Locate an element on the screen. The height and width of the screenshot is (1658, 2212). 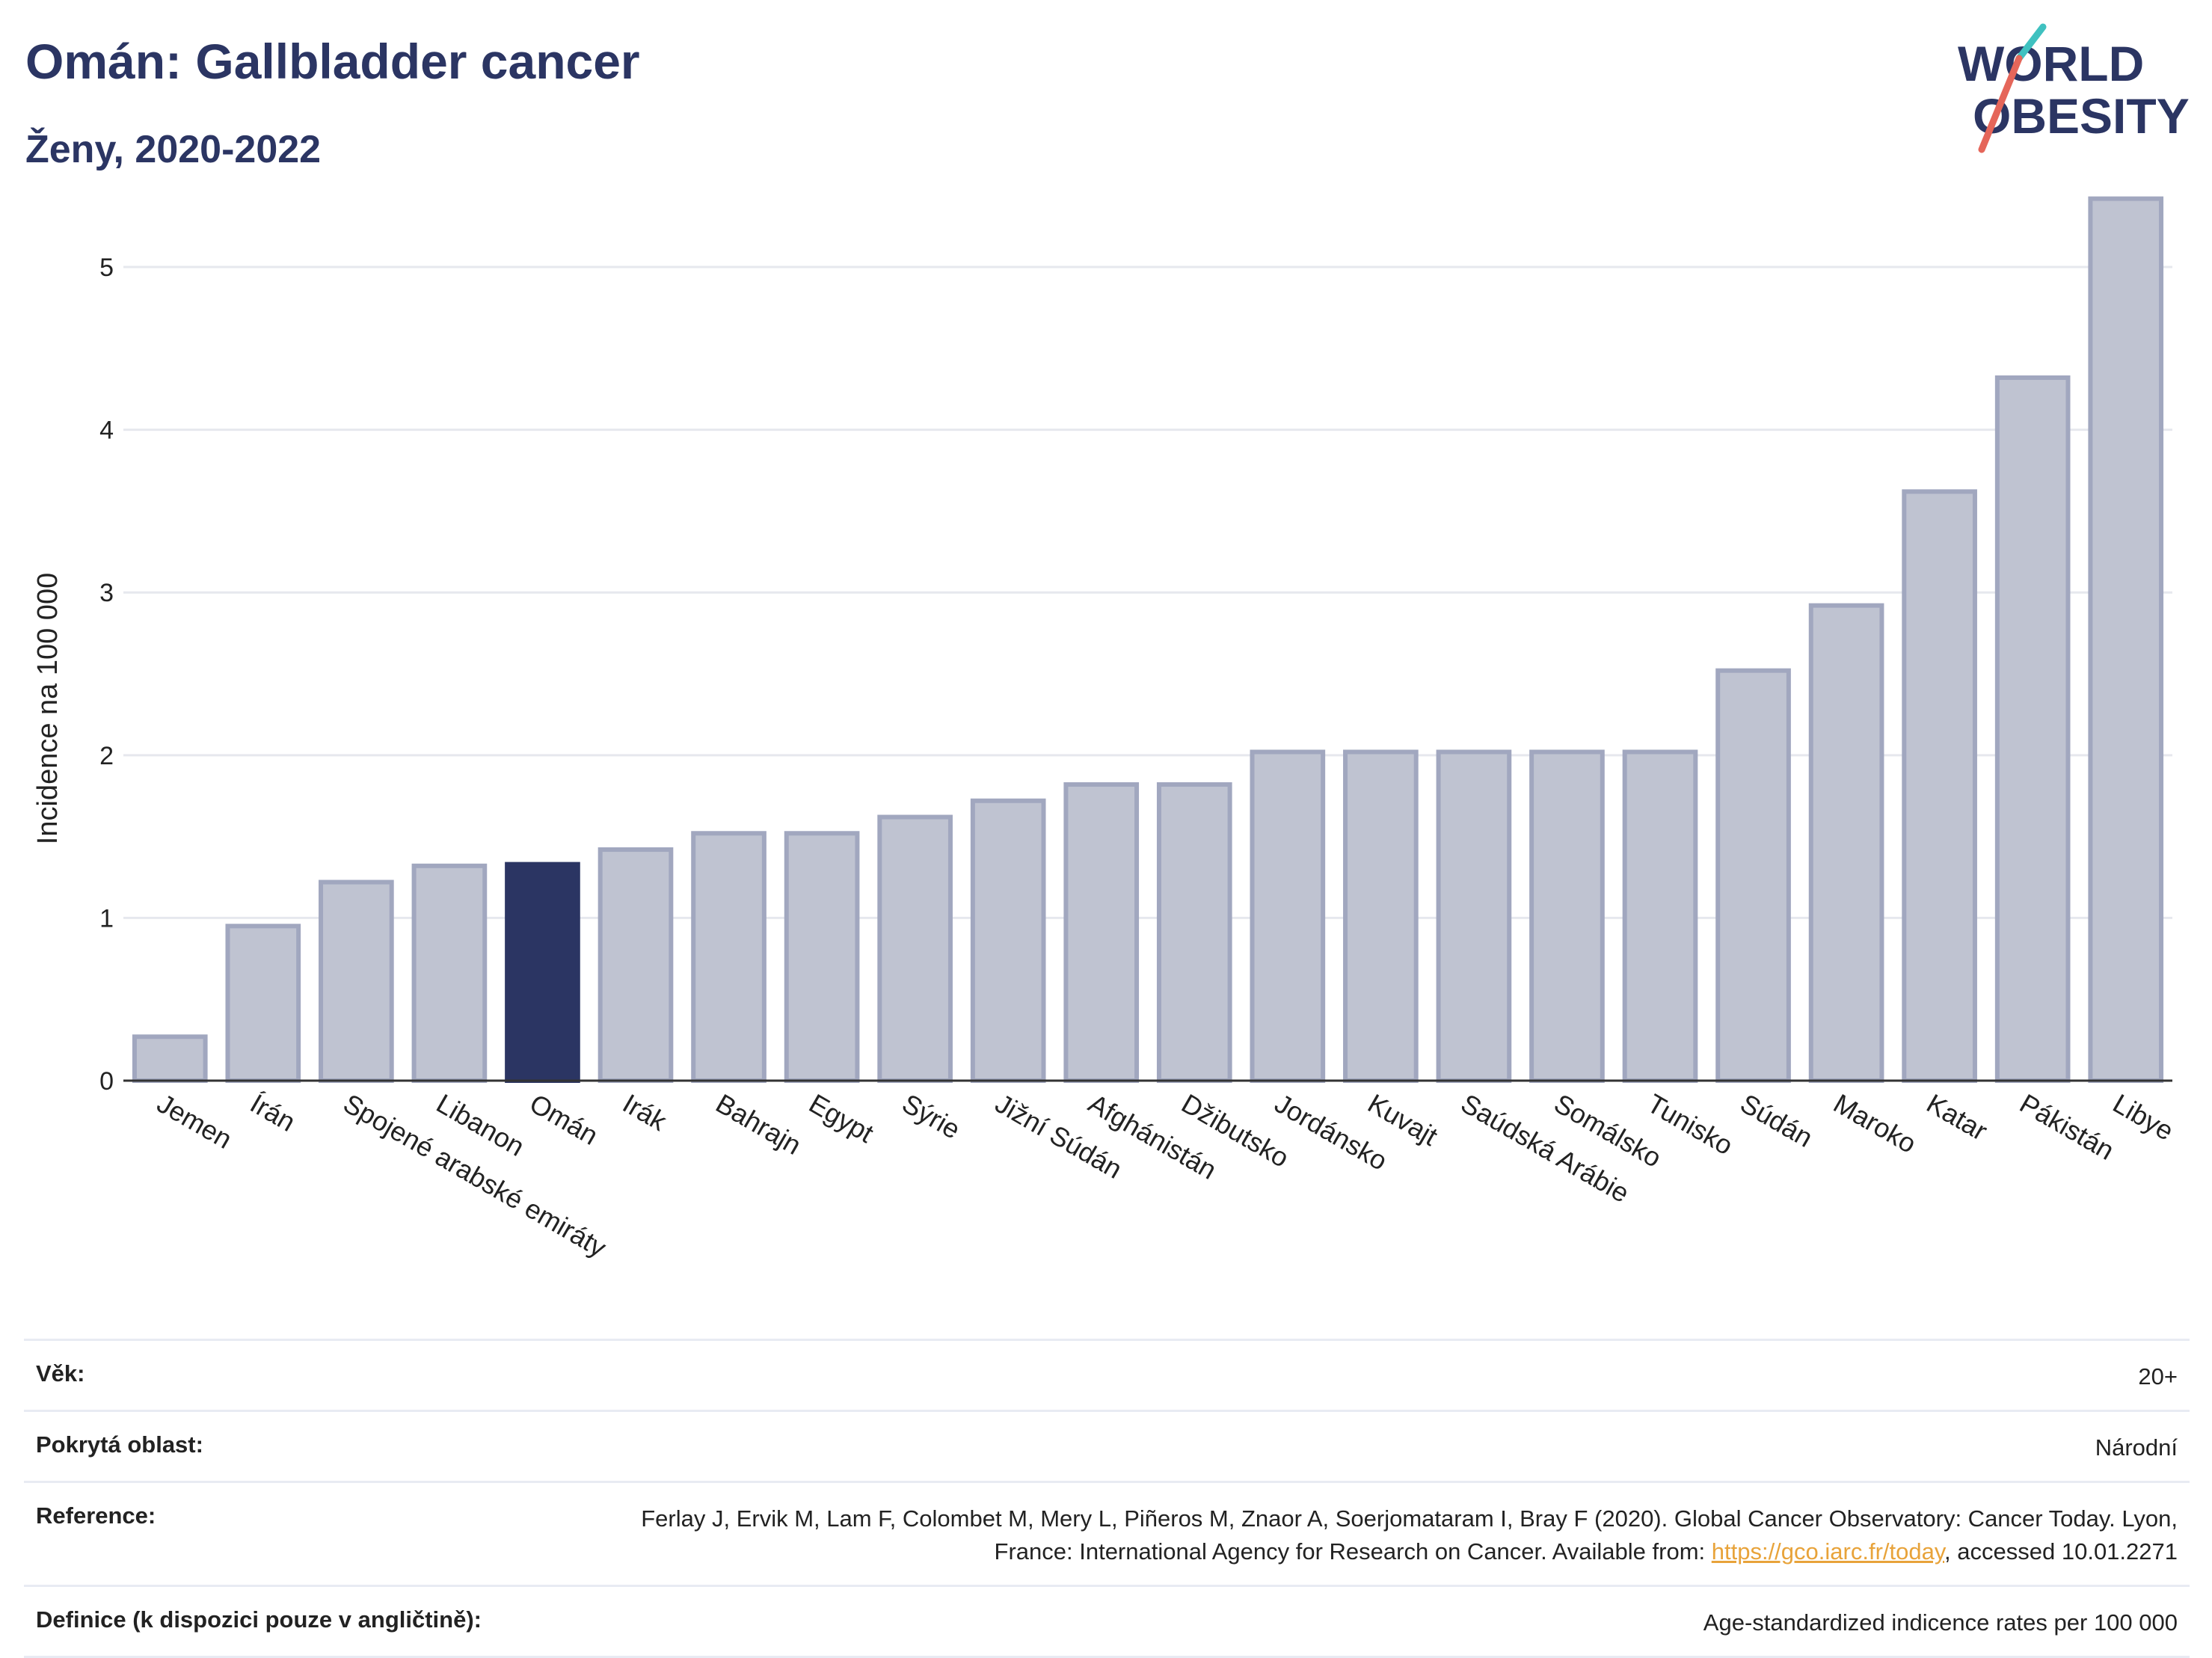
meta-area-label: Pokrytá oblast: is located at coordinates (120, 1444).